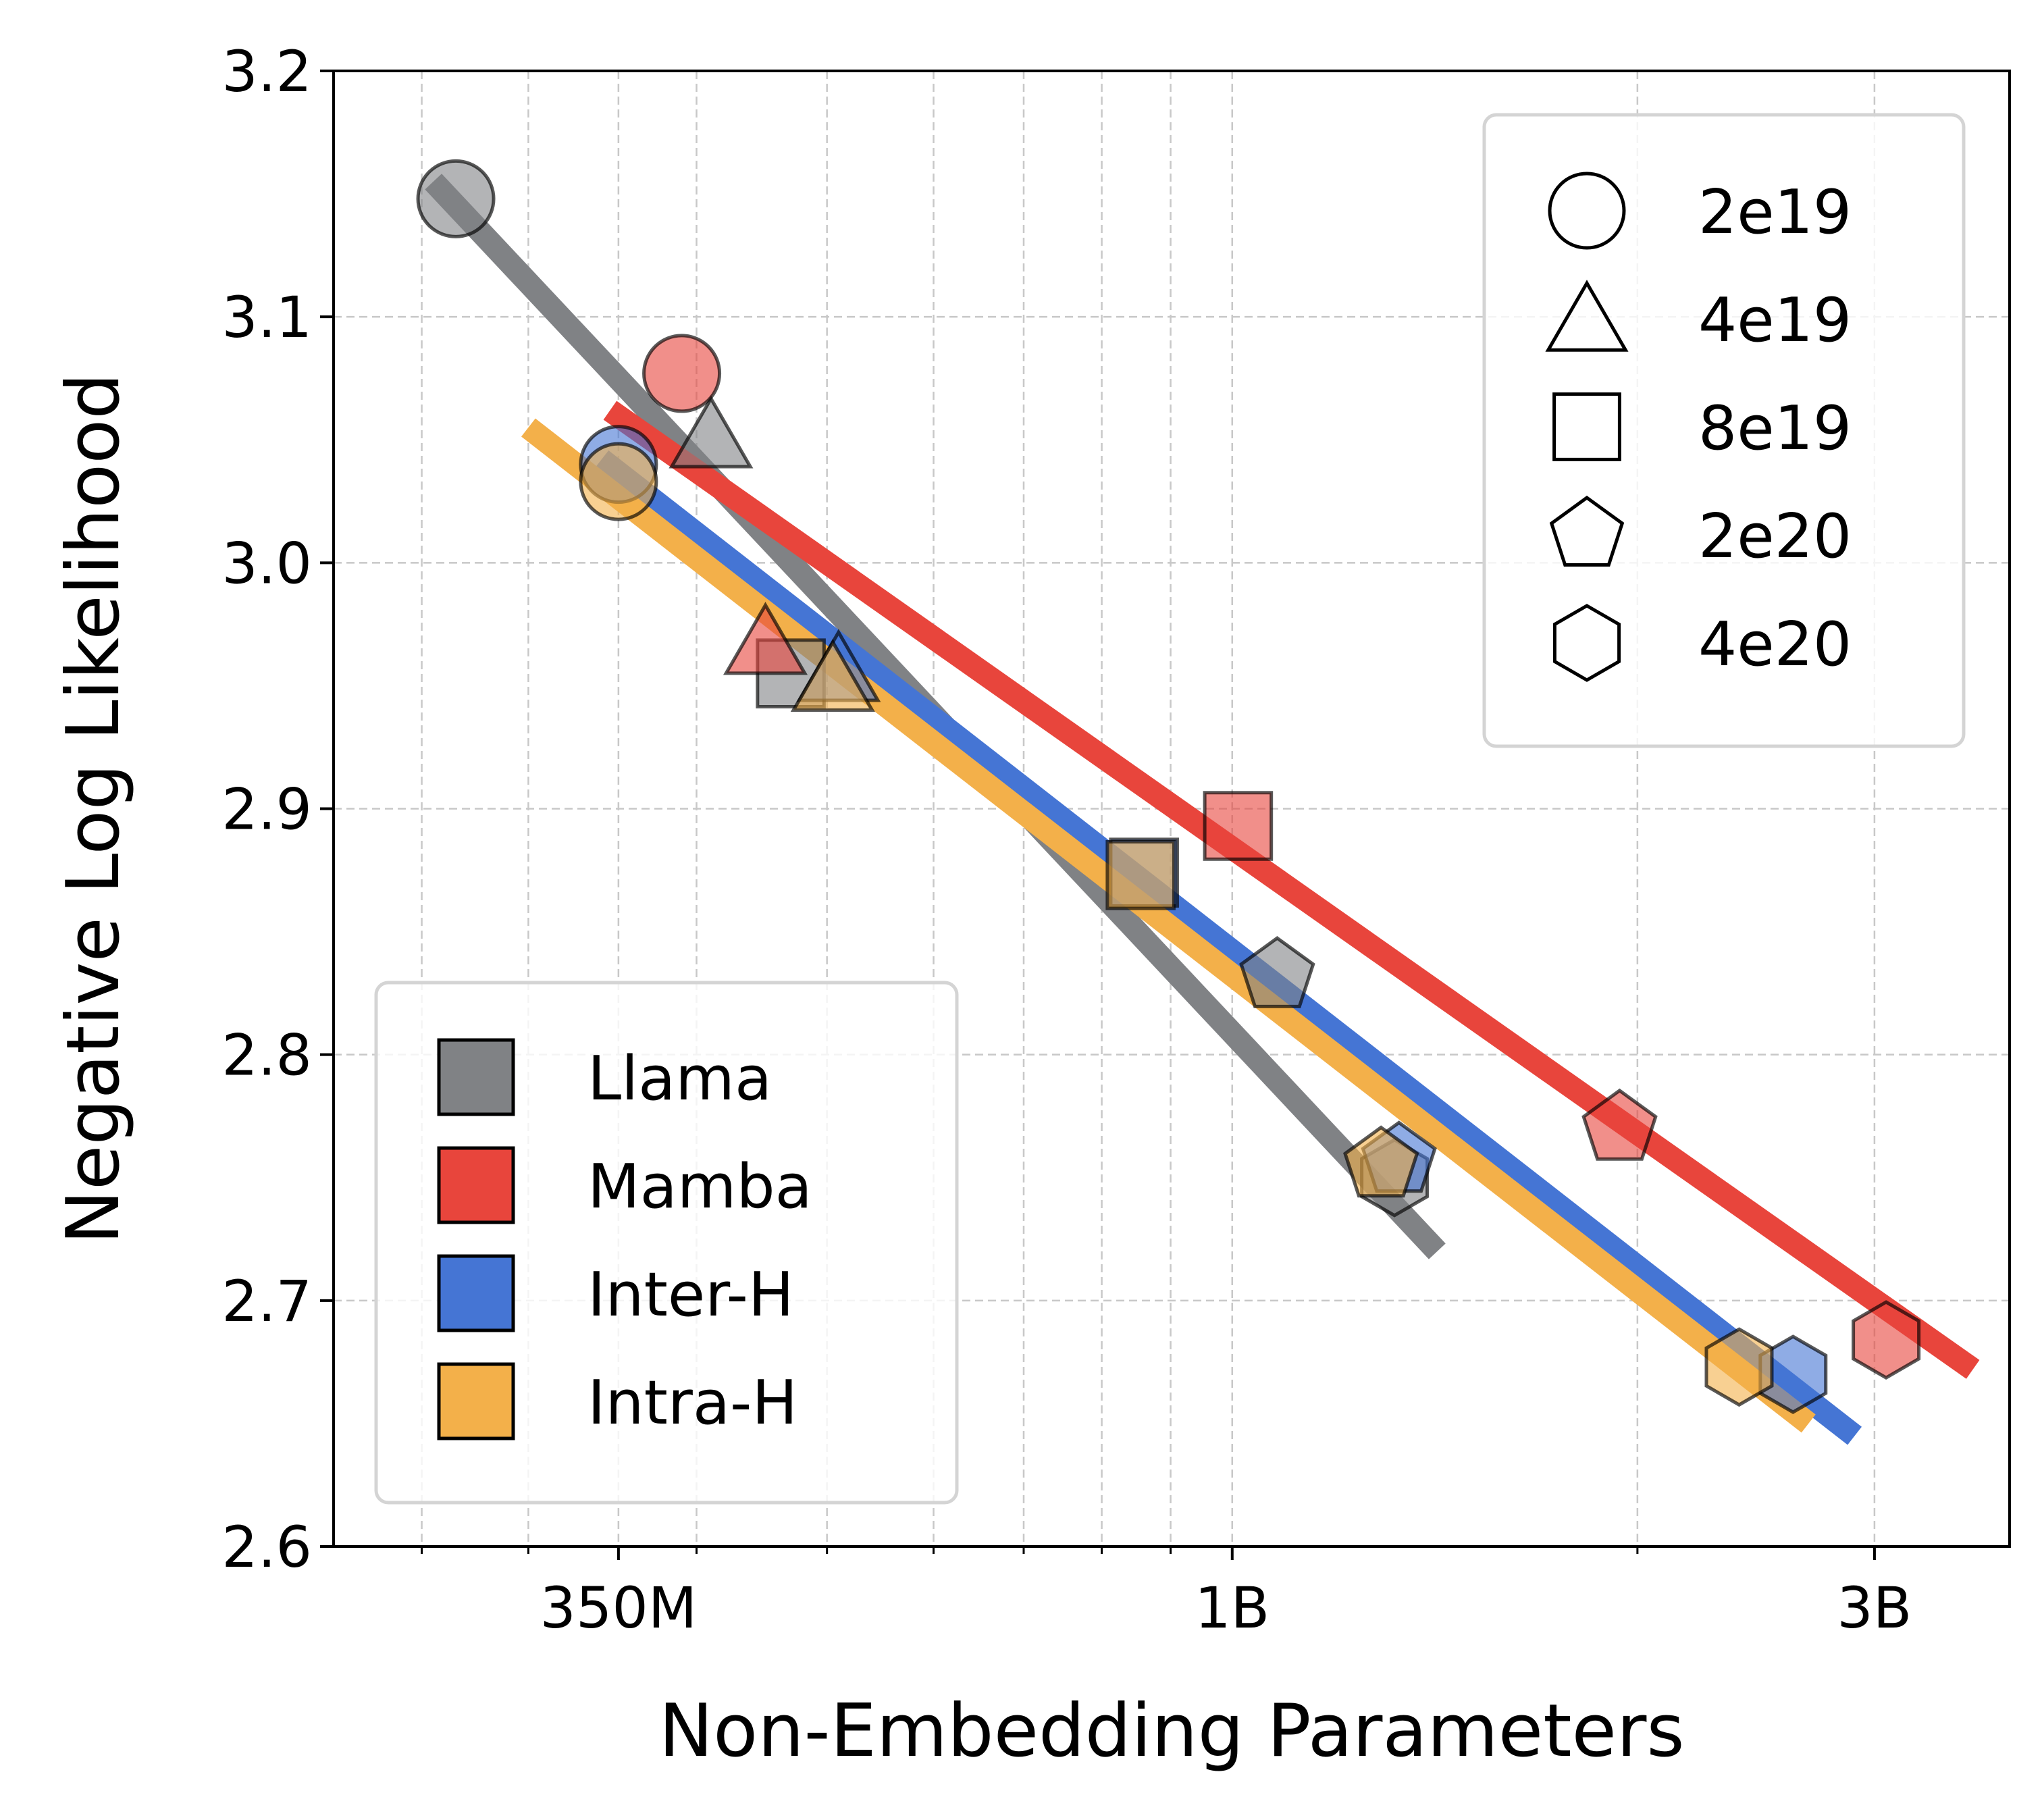 This screenshot has width=2042, height=1820. What do you see at coordinates (1381, 1161) in the screenshot?
I see `point-intra-h-2e20` at bounding box center [1381, 1161].